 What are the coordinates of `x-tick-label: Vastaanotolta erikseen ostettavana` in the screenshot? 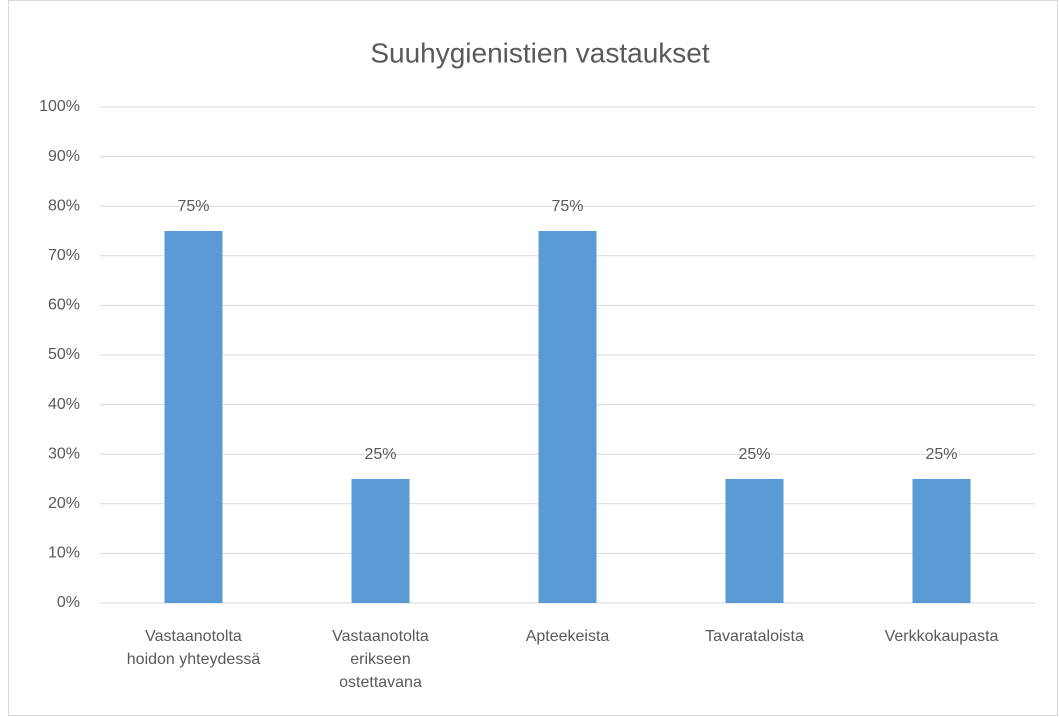 It's located at (380, 659).